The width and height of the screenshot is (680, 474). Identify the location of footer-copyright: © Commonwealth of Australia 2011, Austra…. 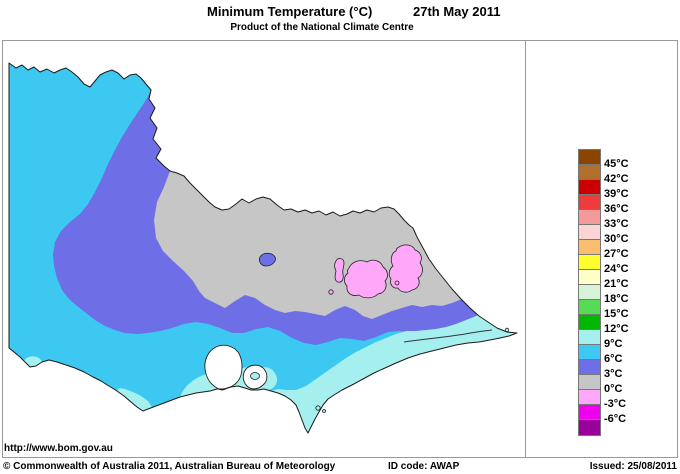
(169, 466).